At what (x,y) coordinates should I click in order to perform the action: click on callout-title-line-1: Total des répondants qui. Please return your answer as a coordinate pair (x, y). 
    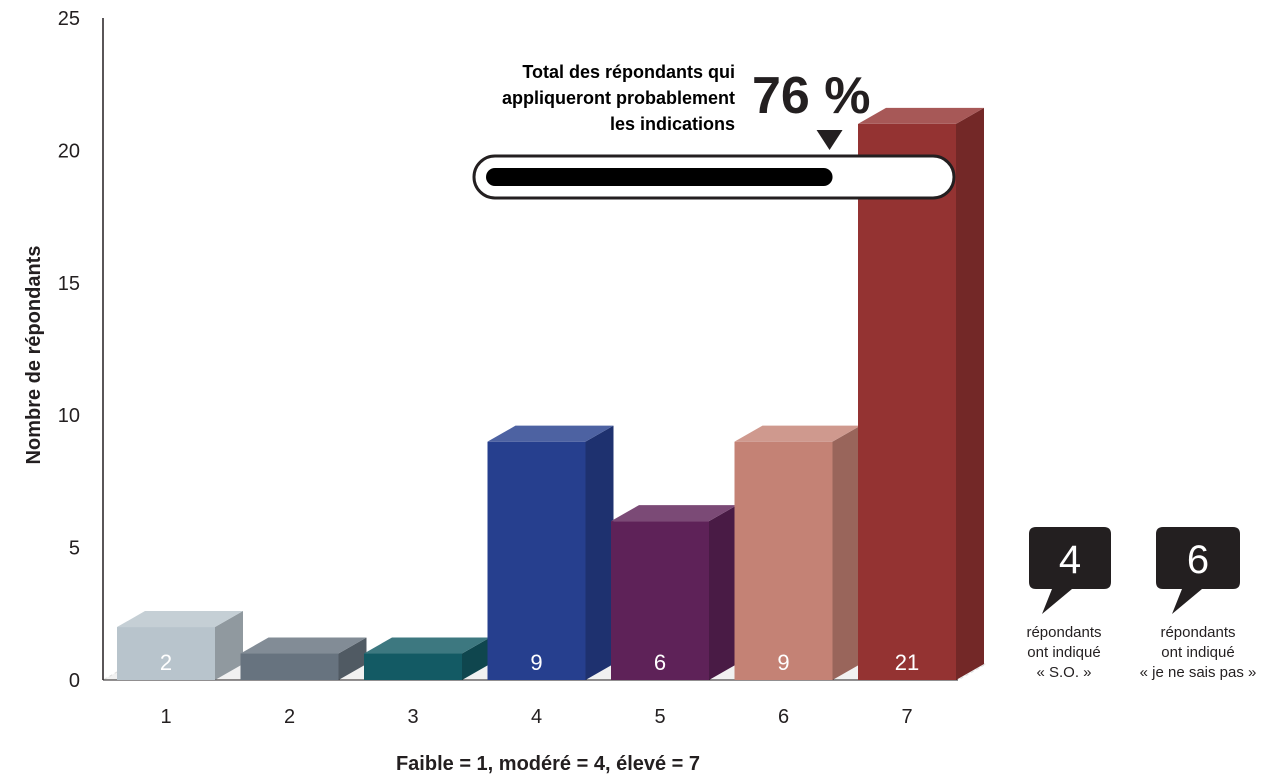
    Looking at the image, I should click on (628, 72).